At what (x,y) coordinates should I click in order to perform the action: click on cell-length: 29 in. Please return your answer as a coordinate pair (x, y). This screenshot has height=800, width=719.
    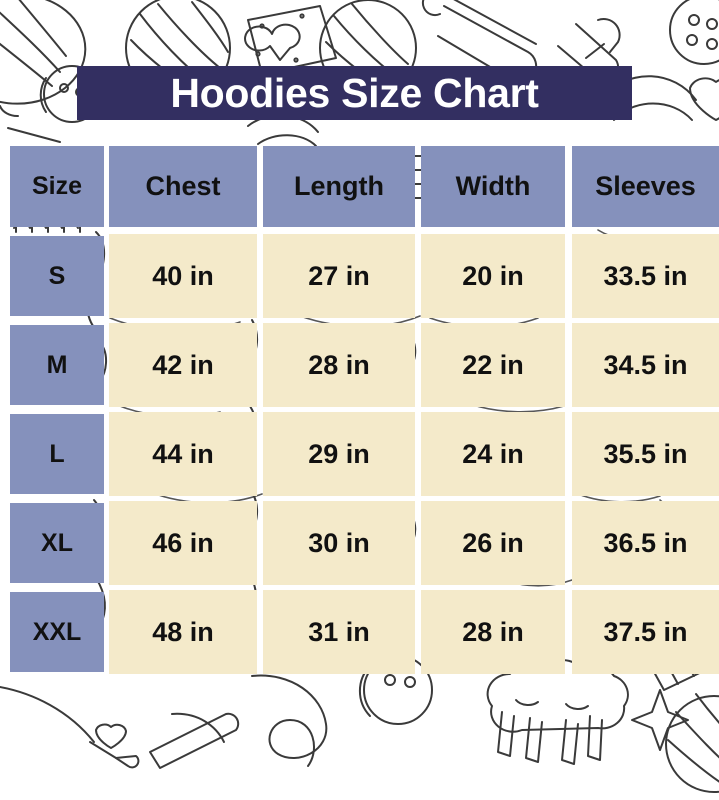
    Looking at the image, I should click on (339, 454).